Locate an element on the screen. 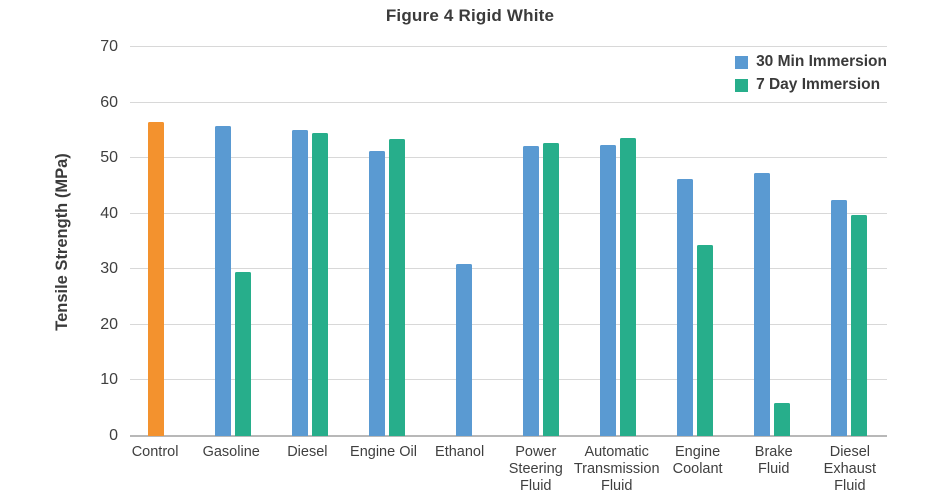 Image resolution: width=940 pixels, height=494 pixels. bar-30-min-immersion-brake-fluid is located at coordinates (762, 304).